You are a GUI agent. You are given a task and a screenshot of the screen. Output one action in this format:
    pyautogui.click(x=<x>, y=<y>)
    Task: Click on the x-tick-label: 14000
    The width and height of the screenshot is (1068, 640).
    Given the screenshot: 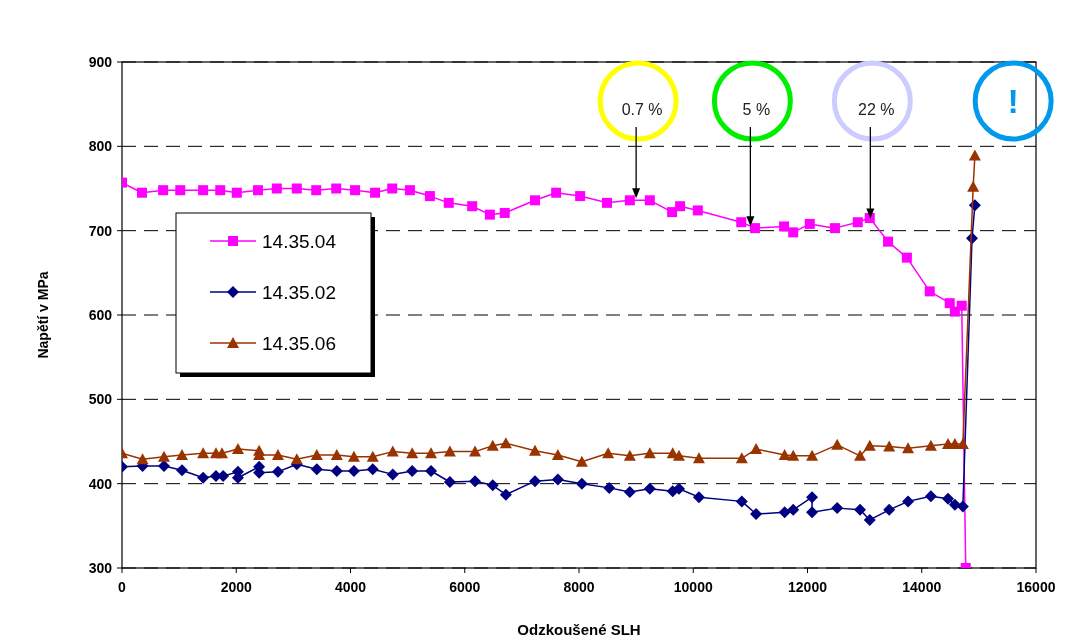 What is the action you would take?
    pyautogui.click(x=922, y=587)
    